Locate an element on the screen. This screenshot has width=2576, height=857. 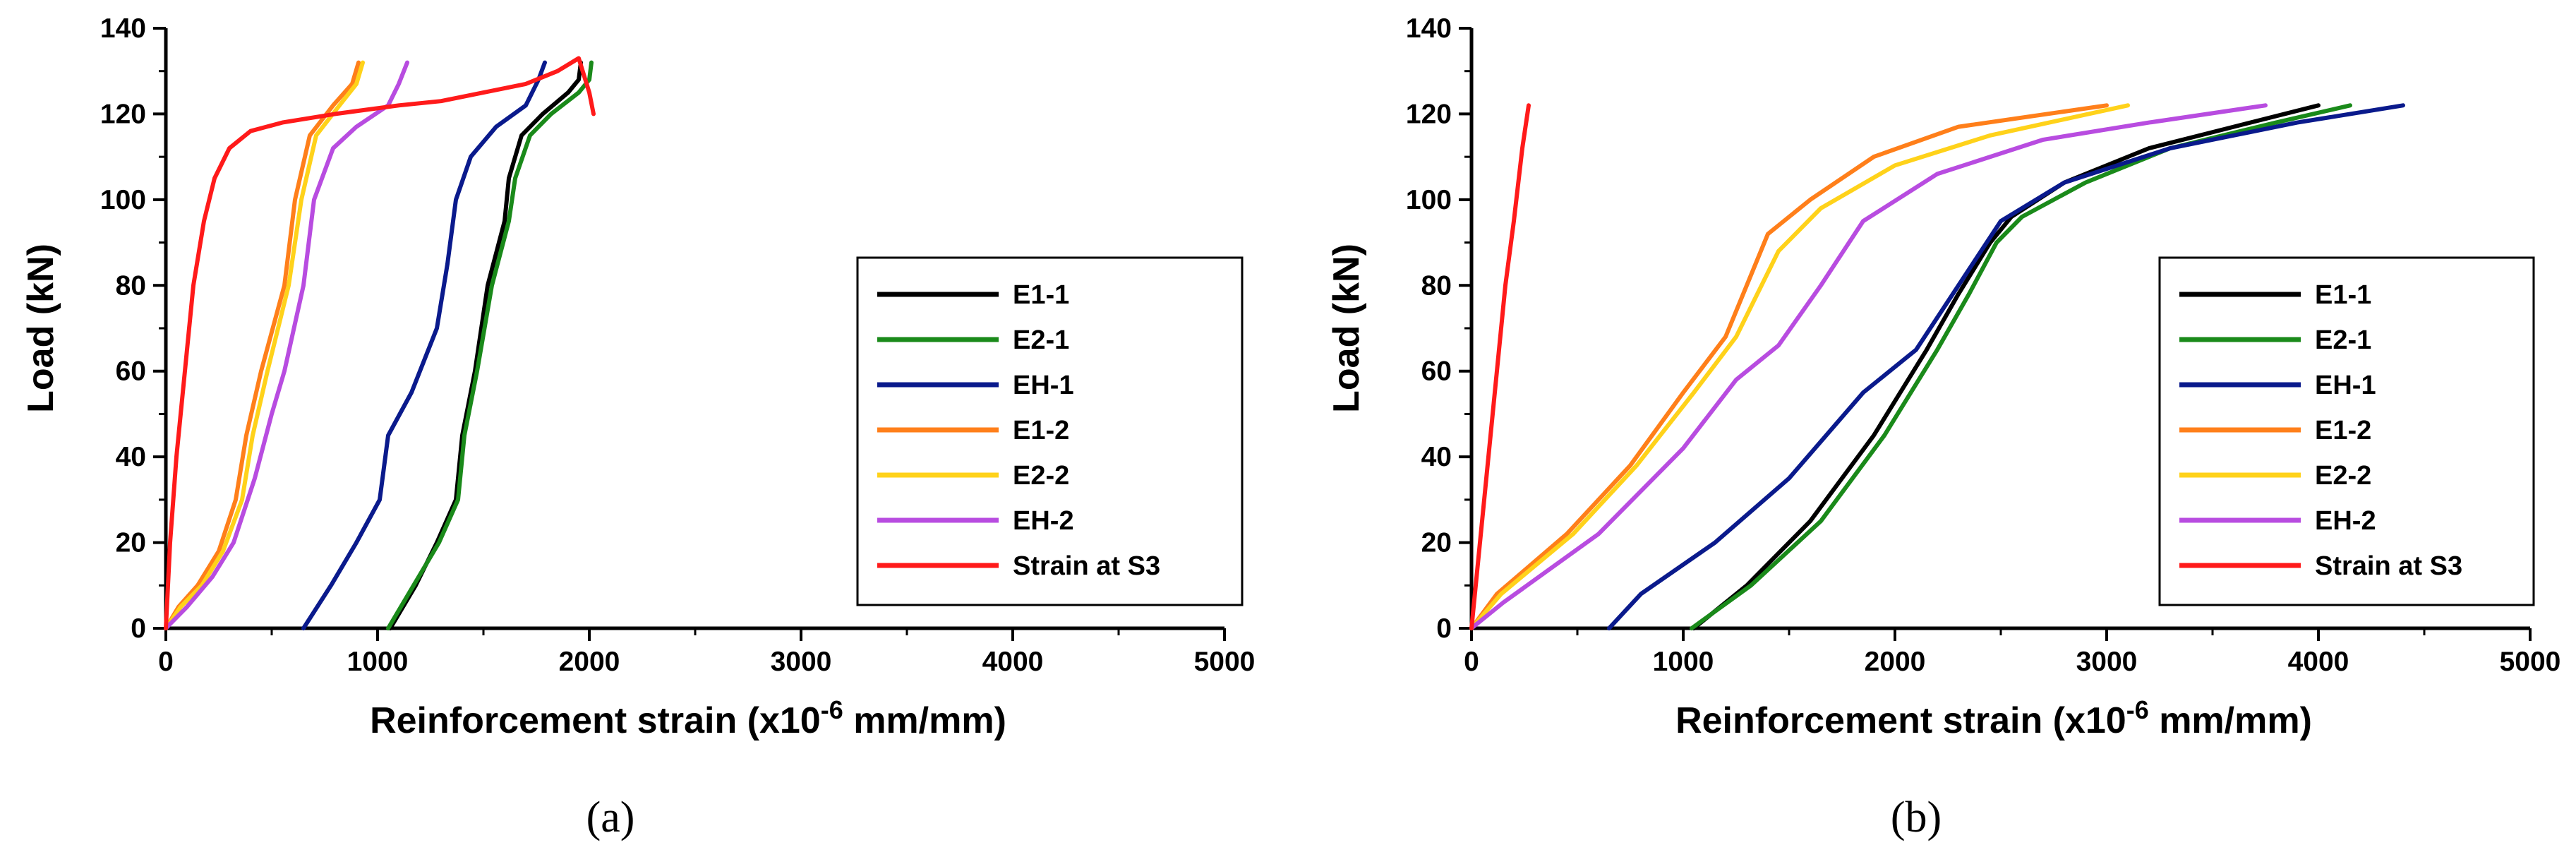
panel-label: (b) is located at coordinates (1916, 817).